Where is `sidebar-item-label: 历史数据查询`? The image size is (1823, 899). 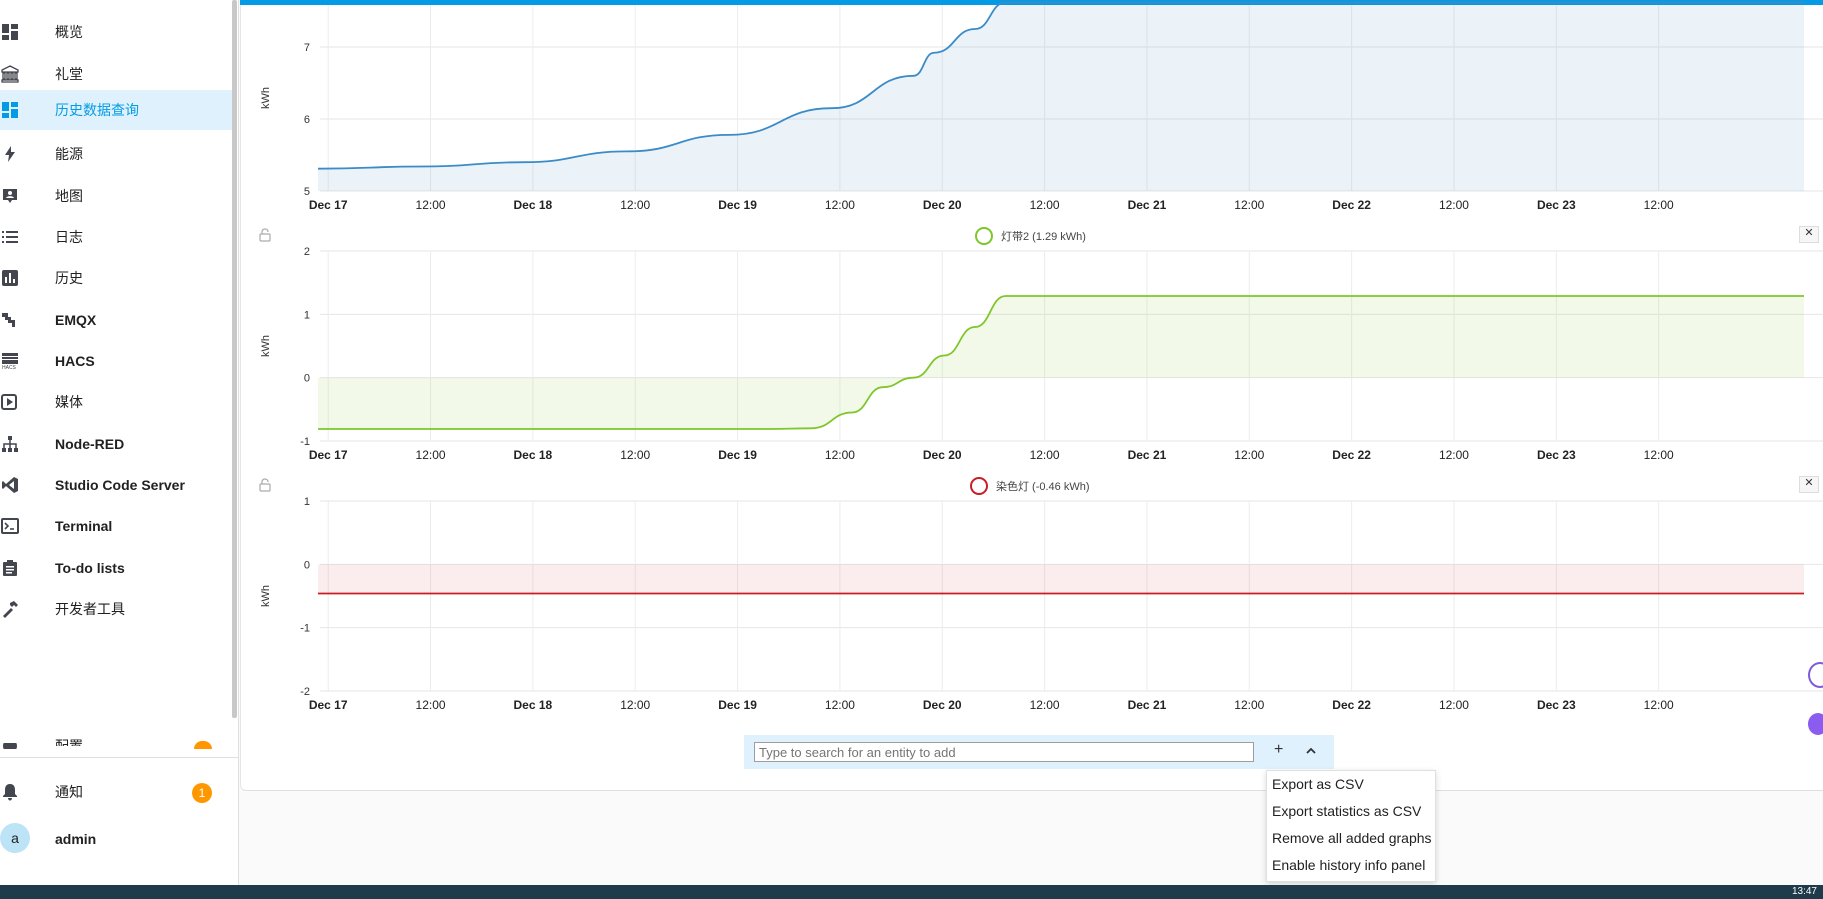
sidebar-item-label: 历史数据查询 is located at coordinates (97, 110).